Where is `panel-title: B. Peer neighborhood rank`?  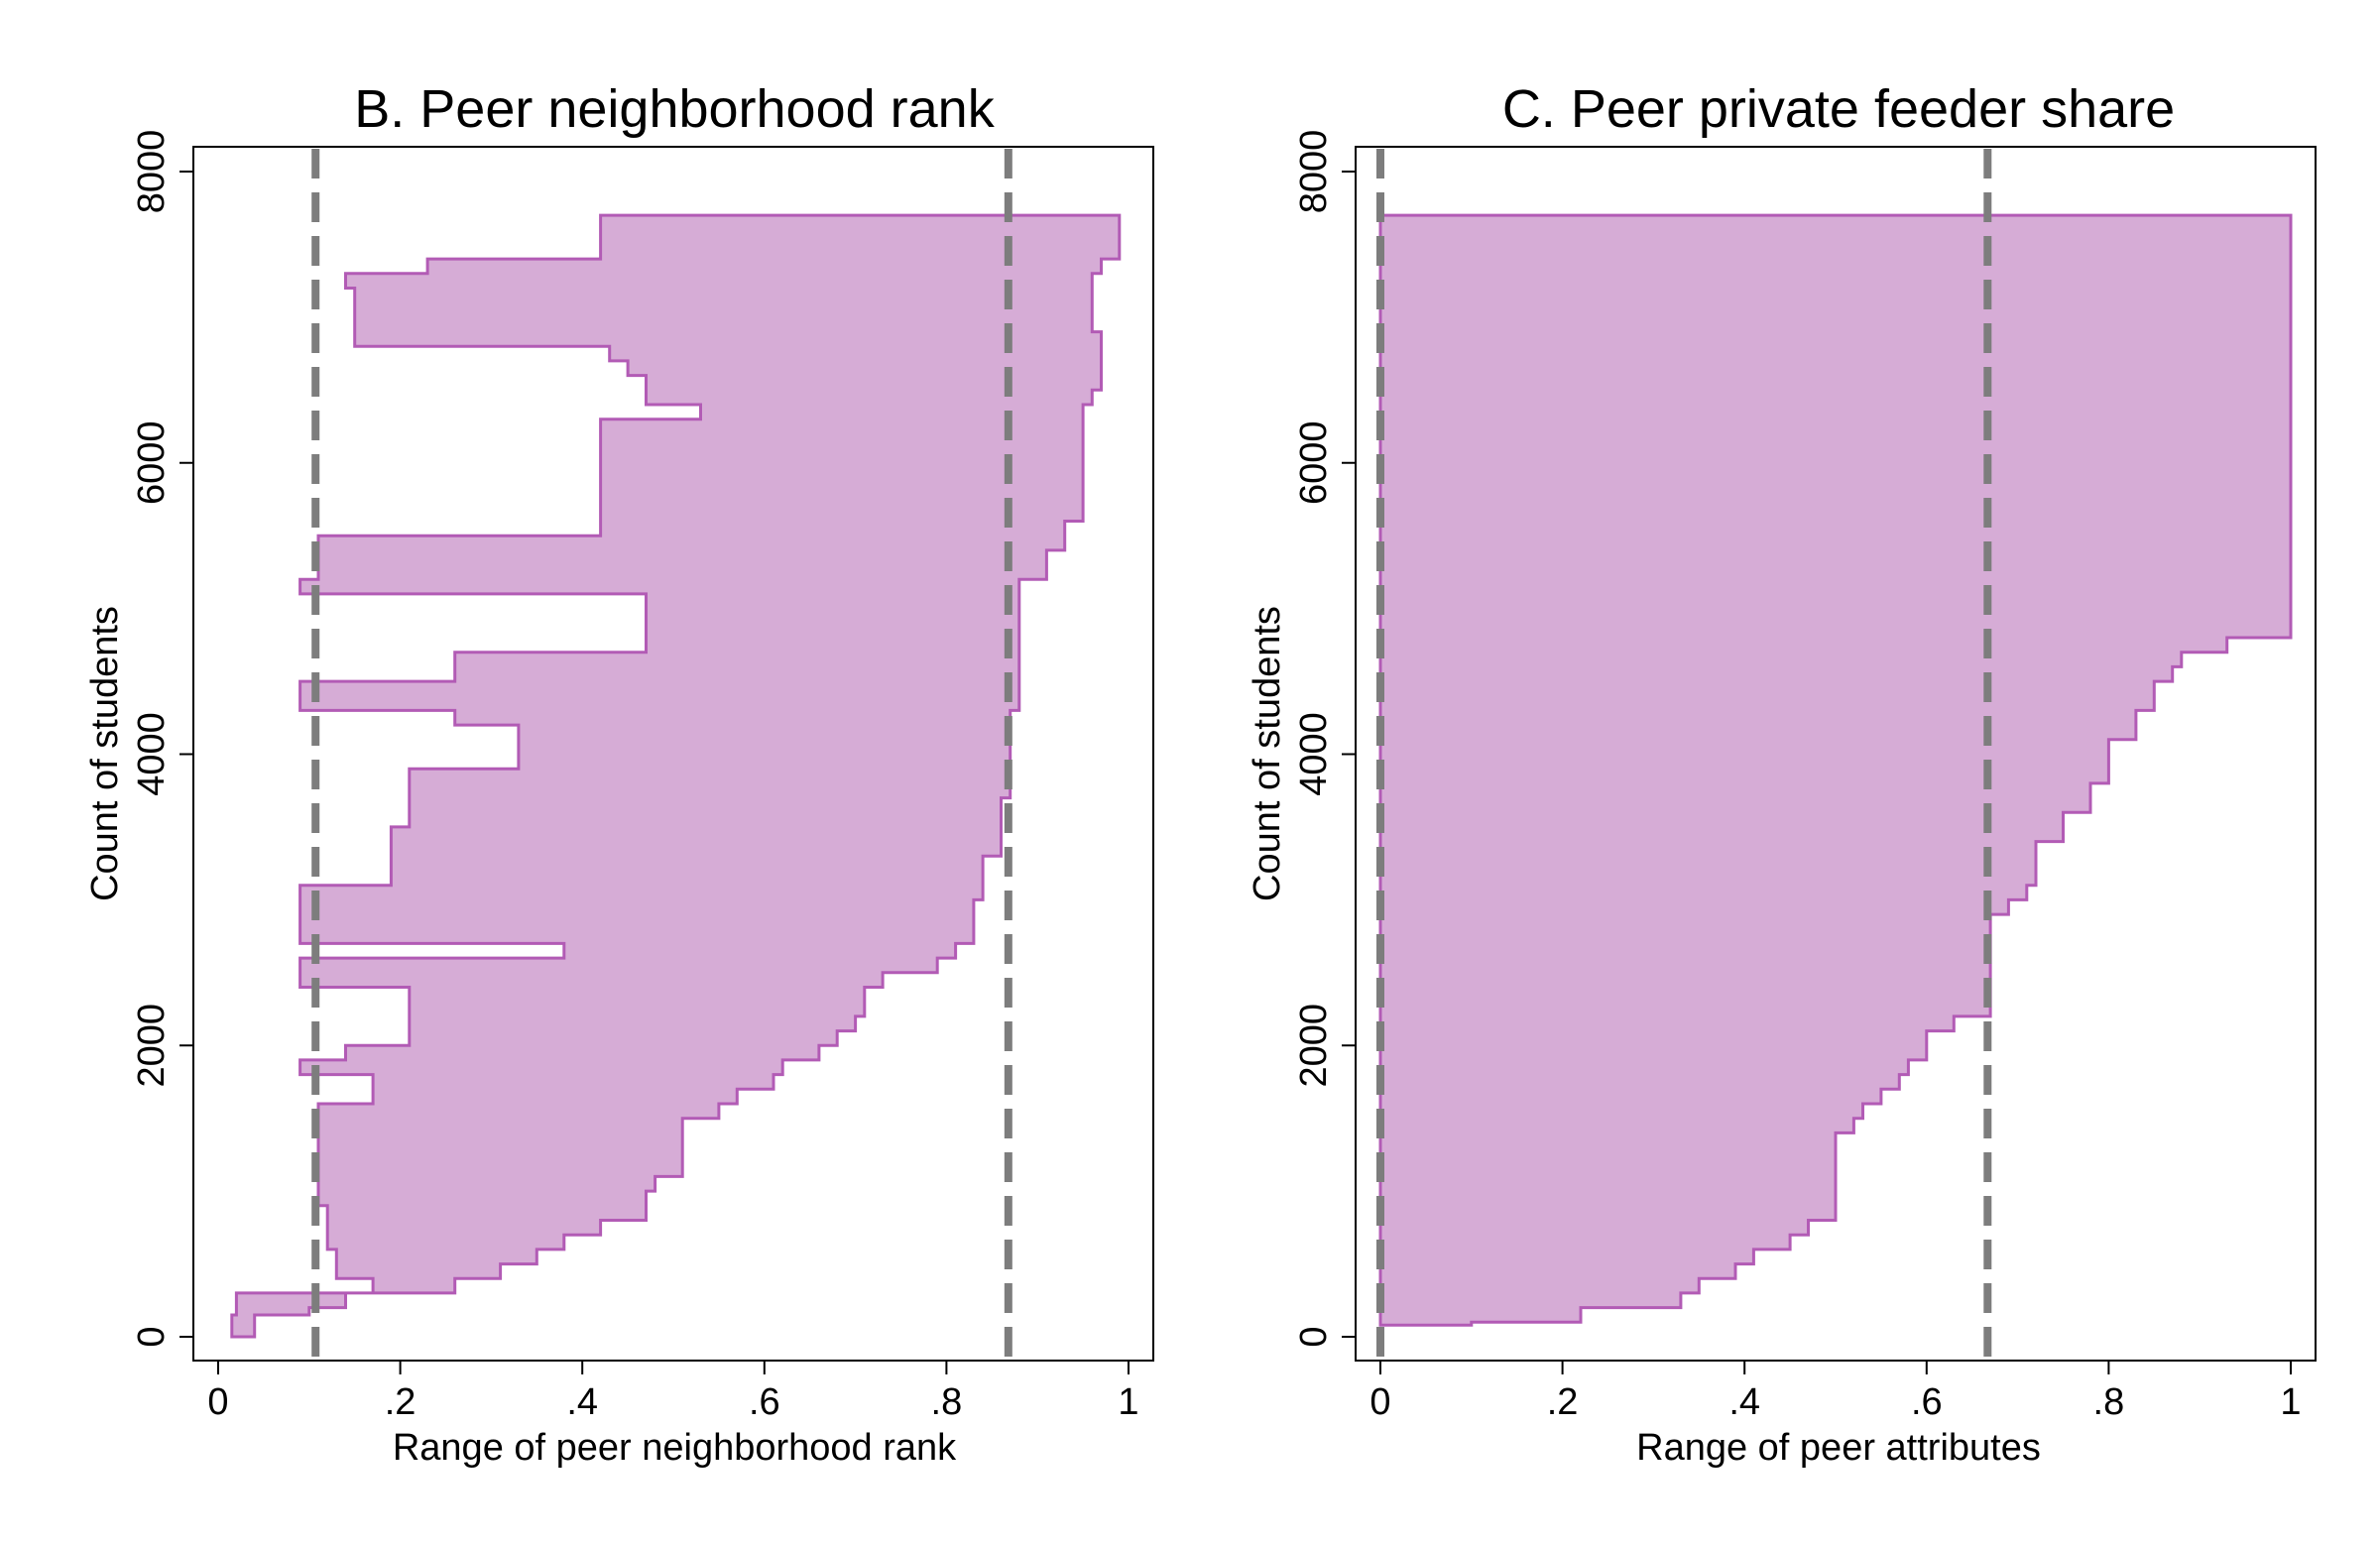 panel-title: B. Peer neighborhood rank is located at coordinates (674, 109).